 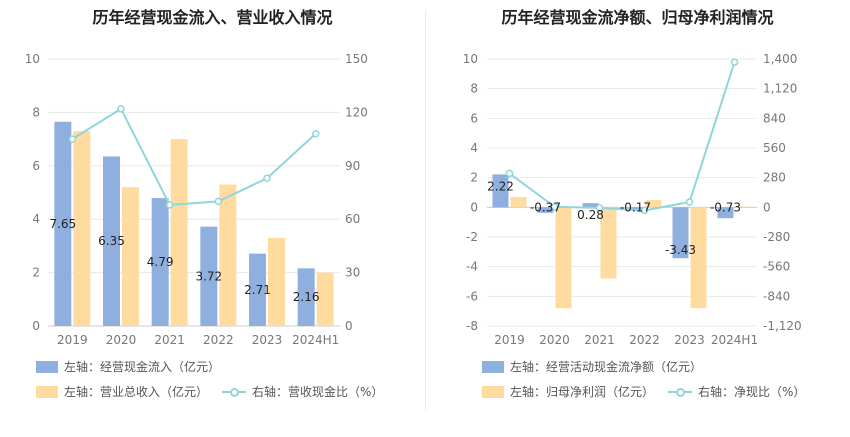 What do you see at coordinates (315, 340) in the screenshot?
I see `x-tick-label: 2024H1` at bounding box center [315, 340].